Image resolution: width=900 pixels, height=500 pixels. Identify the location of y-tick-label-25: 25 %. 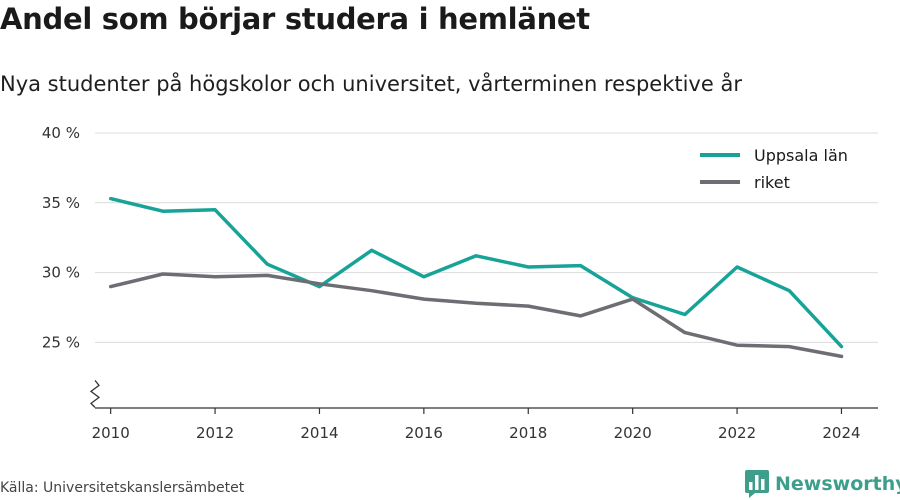
(61, 342).